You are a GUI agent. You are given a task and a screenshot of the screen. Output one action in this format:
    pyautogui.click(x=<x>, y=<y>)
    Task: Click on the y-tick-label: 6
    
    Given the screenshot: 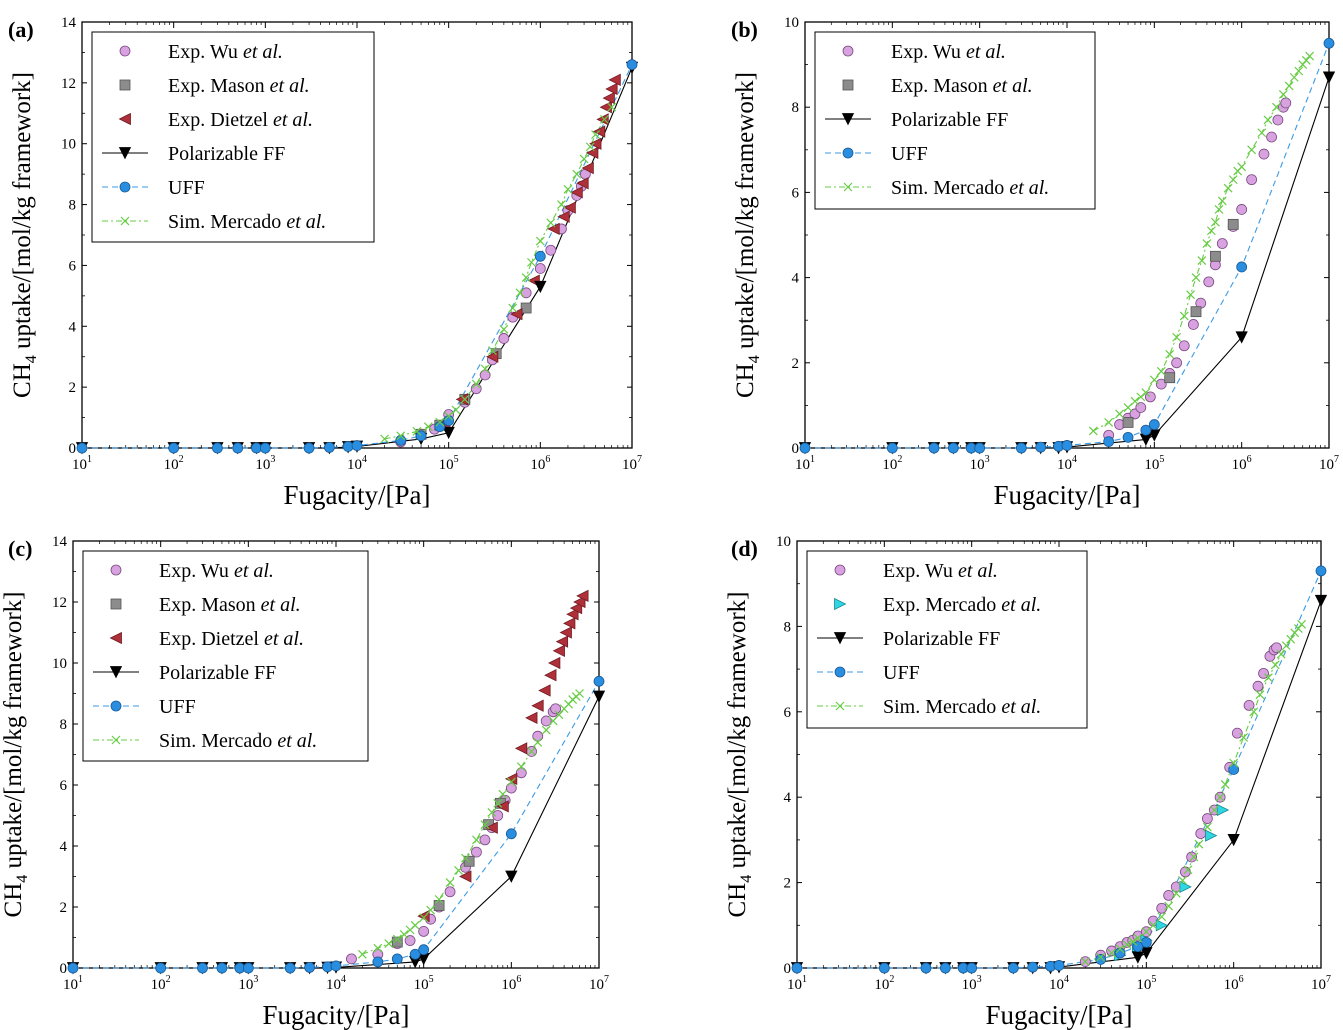 What is the action you would take?
    pyautogui.click(x=796, y=193)
    